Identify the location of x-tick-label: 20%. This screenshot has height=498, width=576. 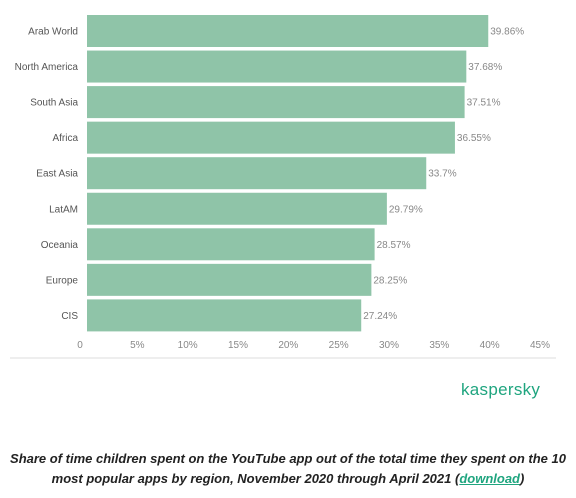
(288, 345).